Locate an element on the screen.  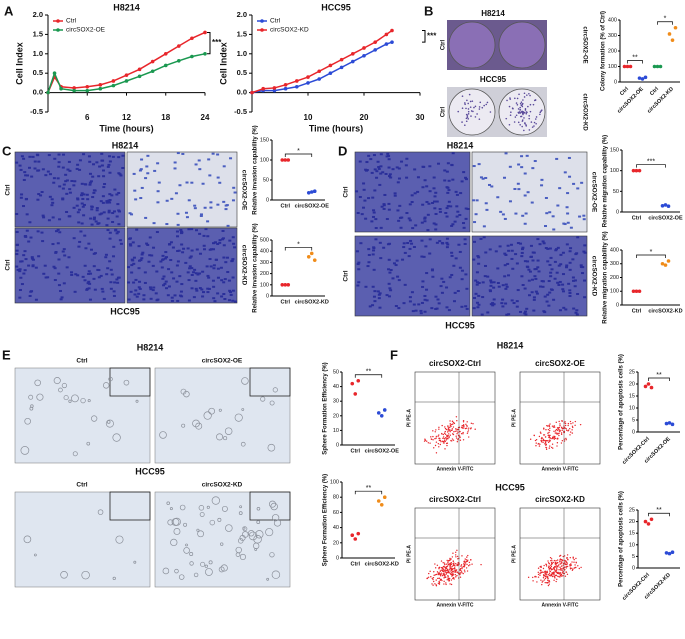
x-tick-label: circSOX2-OE is located at coordinates (382, 451).